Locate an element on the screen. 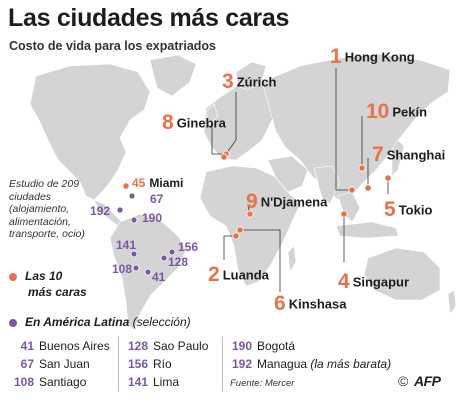 This screenshot has width=459, height=400. legend-latin-america: En América Latina (selección) is located at coordinates (100, 322).